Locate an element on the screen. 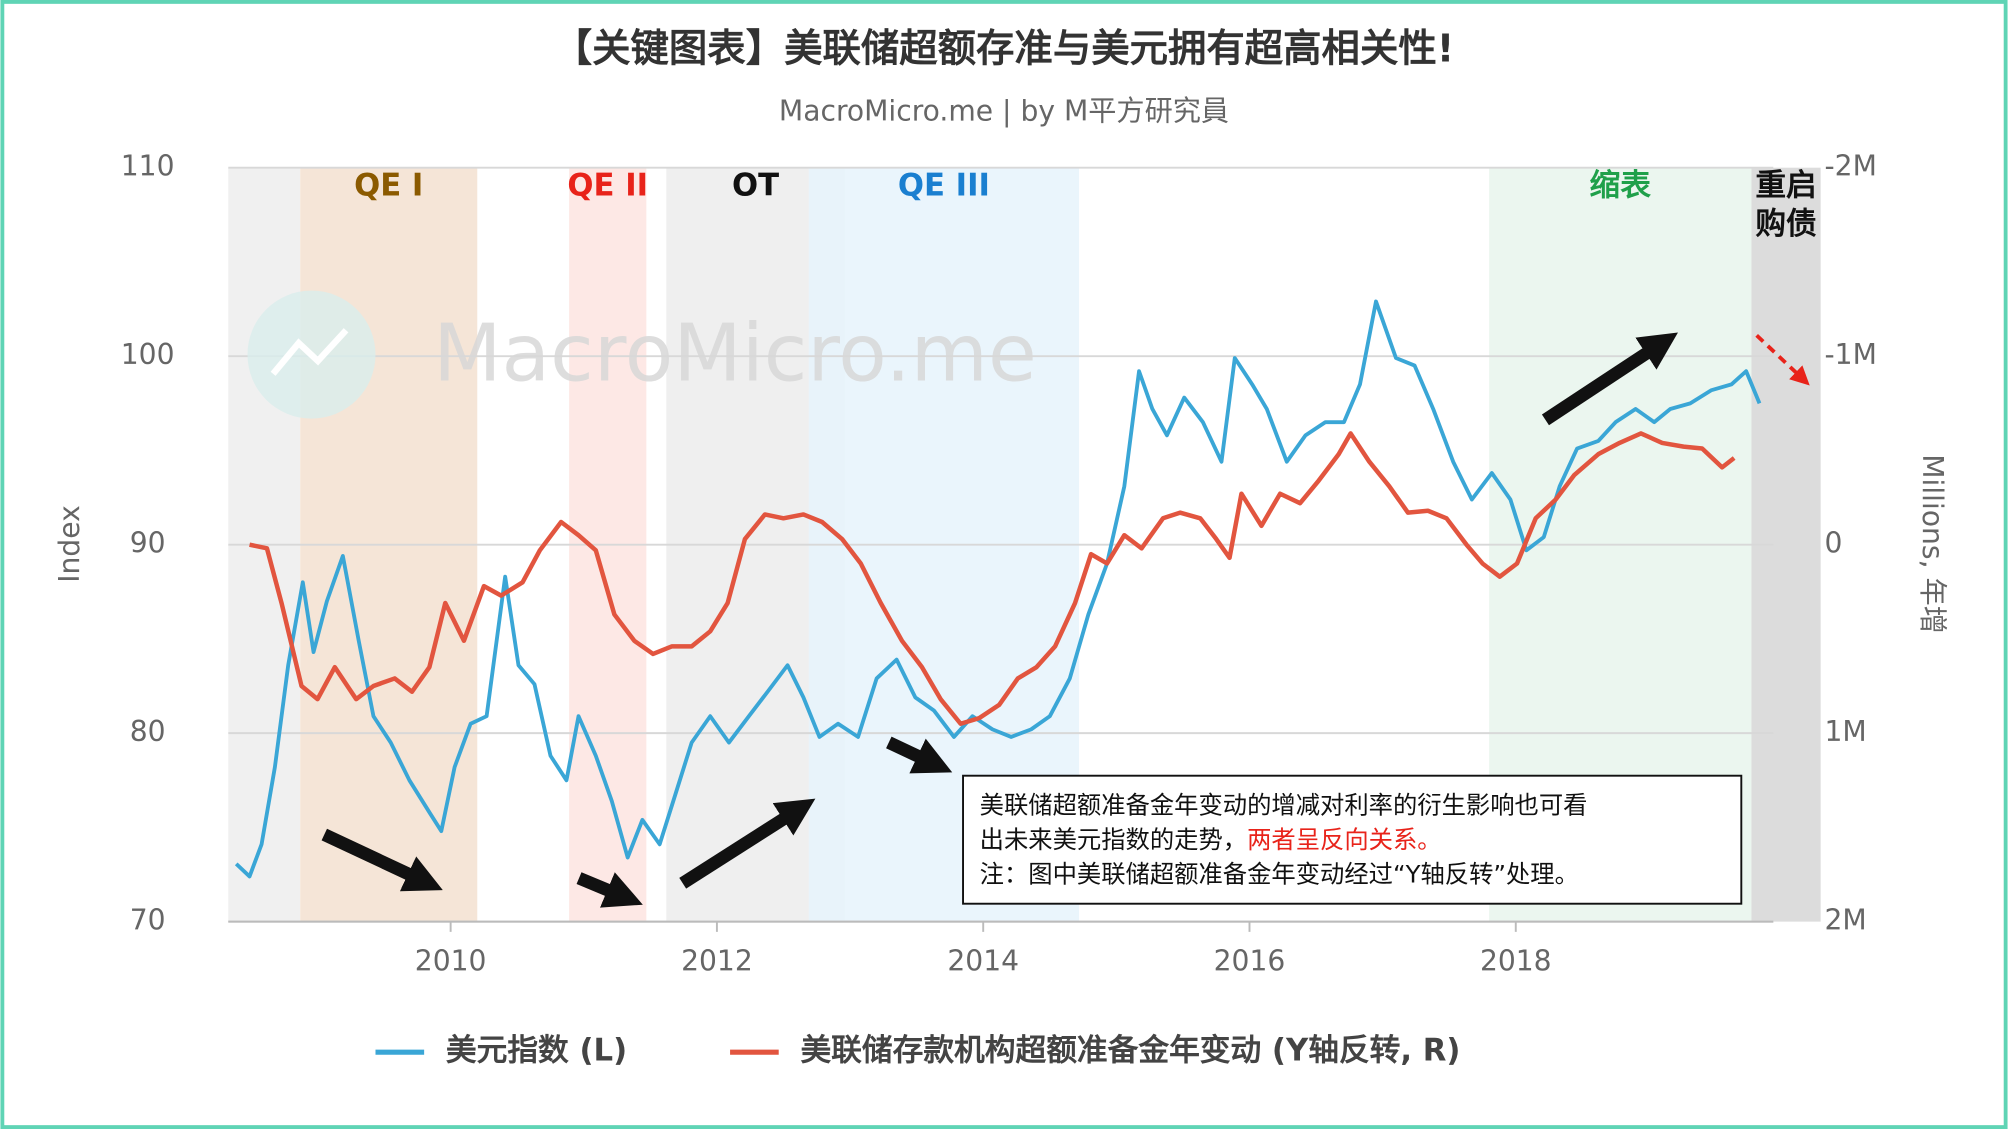  y-tick-label: 110 is located at coordinates (148, 166).